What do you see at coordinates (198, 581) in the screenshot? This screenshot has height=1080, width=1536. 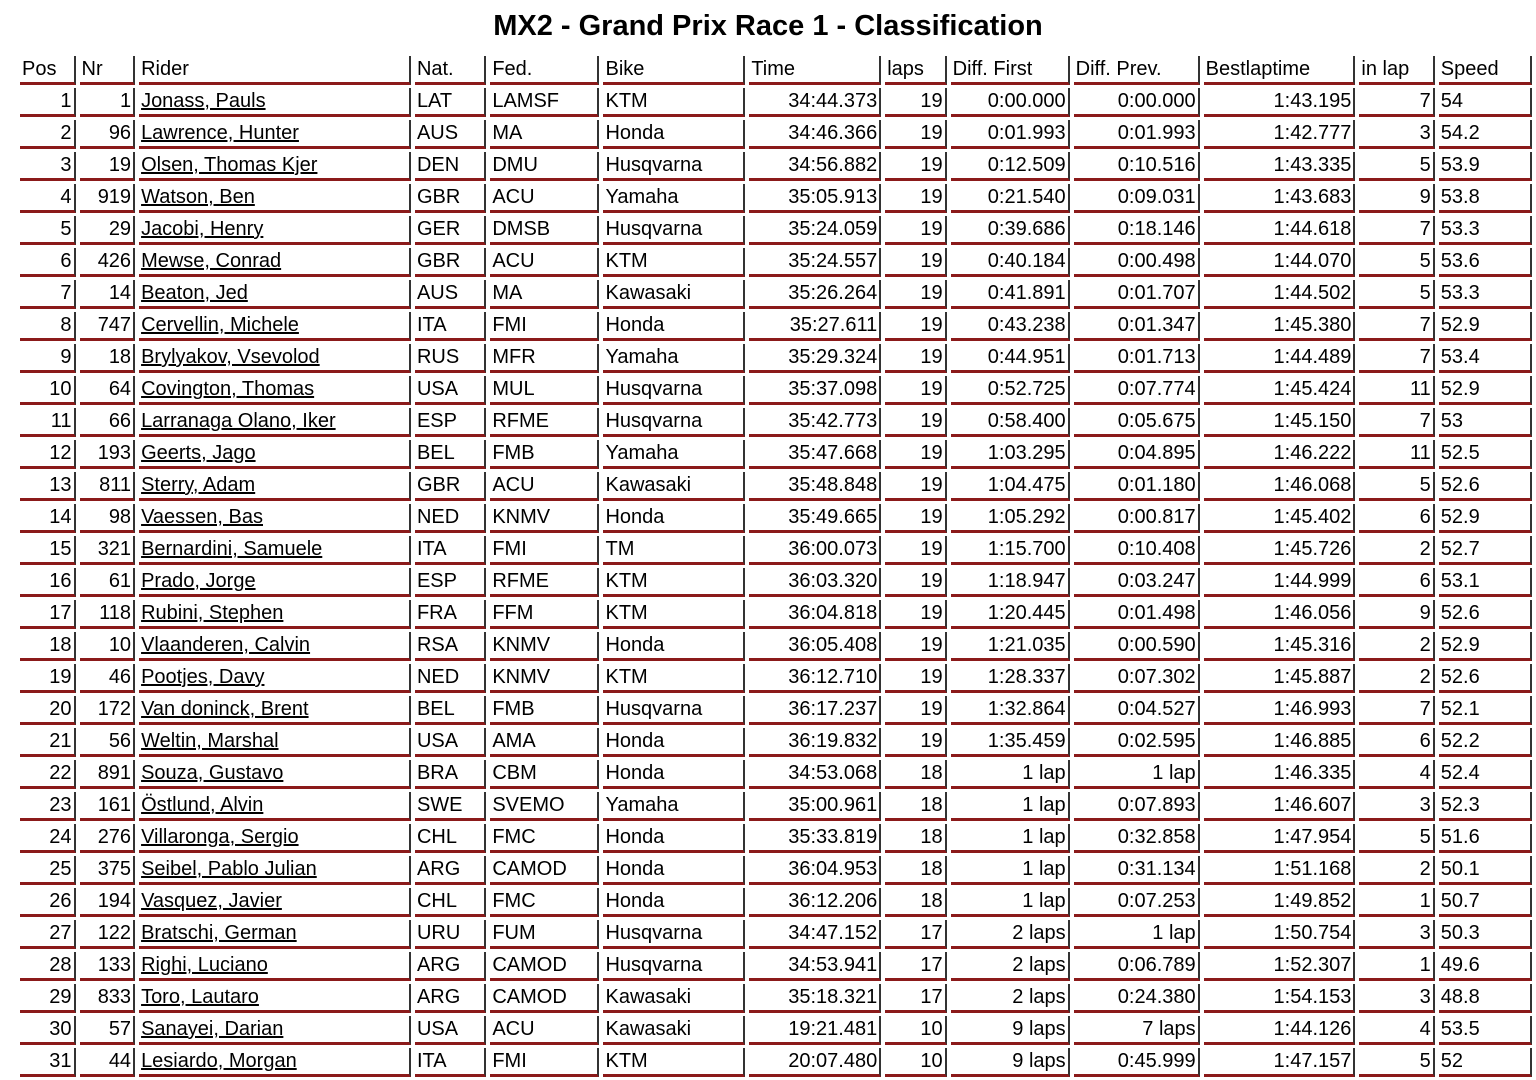 I see `rider-link: Prado, Jorge` at bounding box center [198, 581].